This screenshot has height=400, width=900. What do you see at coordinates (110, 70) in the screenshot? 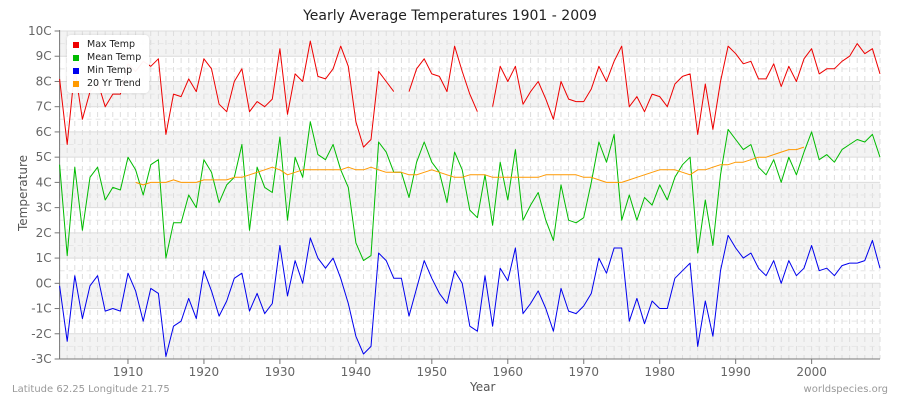
I see `legend-label: Min Temp` at bounding box center [110, 70].